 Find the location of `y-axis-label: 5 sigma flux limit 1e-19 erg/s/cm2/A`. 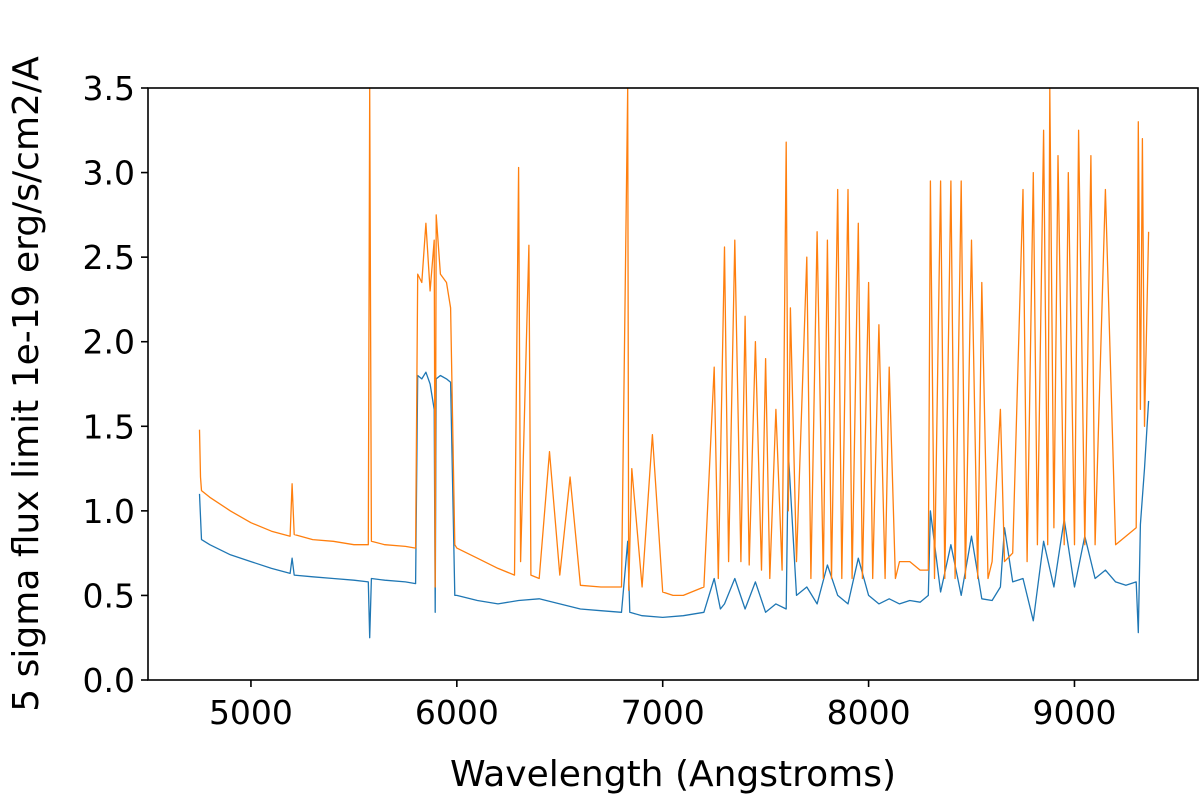

y-axis-label: 5 sigma flux limit 1e-19 erg/s/cm2/A is located at coordinates (26, 384).